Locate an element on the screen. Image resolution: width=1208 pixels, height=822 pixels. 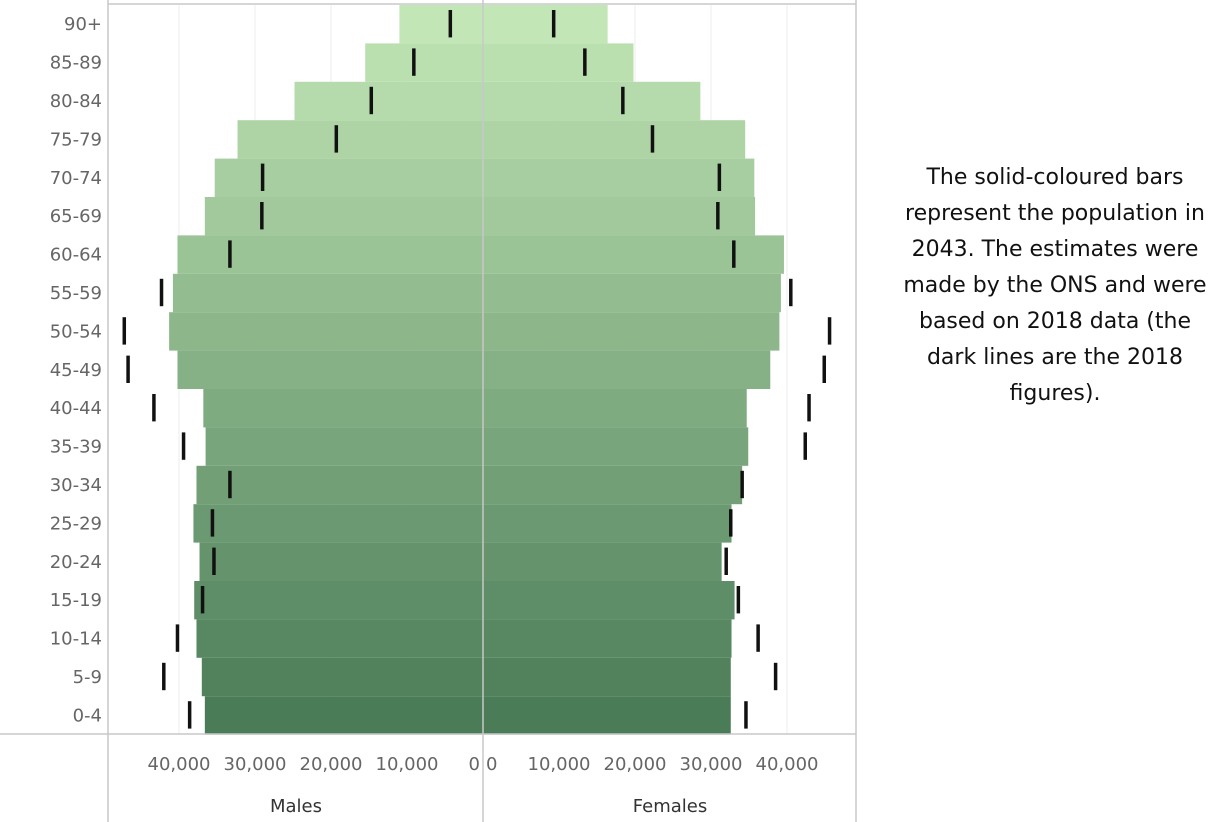
age-group-label: 15-19 is located at coordinates (76, 600).